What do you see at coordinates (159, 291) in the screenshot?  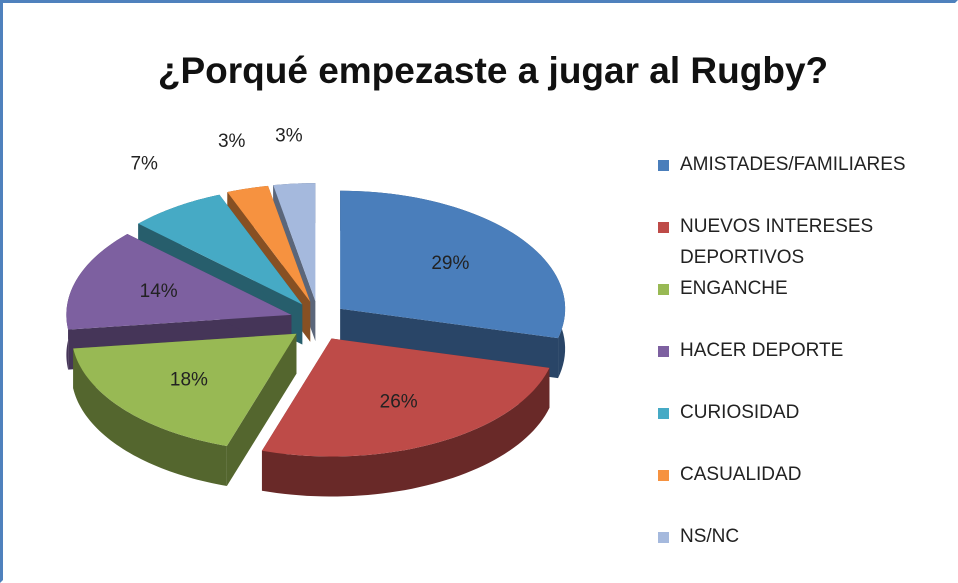 I see `data-label: 14%` at bounding box center [159, 291].